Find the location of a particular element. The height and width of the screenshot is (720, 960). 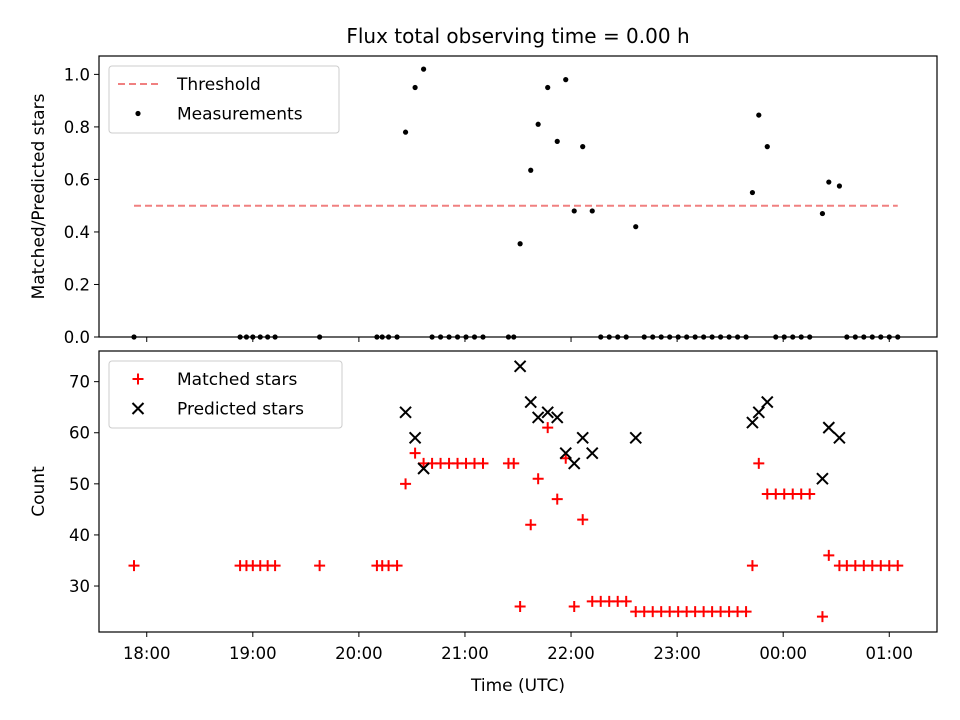

y-tick-label: 30 is located at coordinates (79, 586).